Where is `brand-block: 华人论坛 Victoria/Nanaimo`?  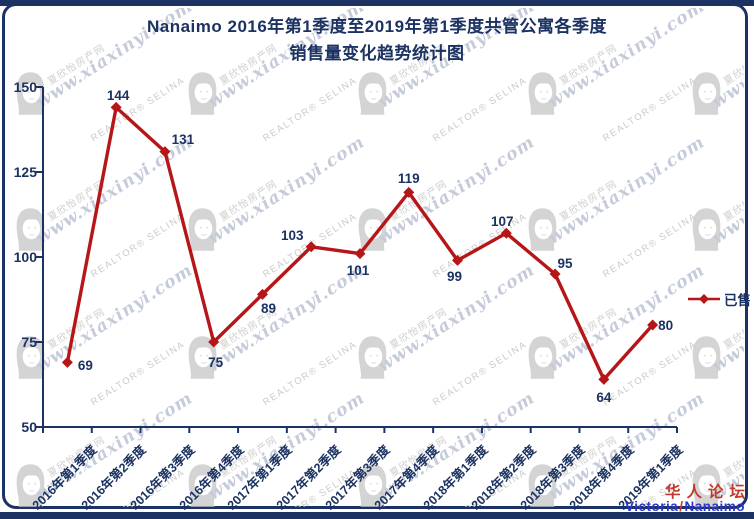
brand-block: 华人论坛 Victoria/Nanaimo is located at coordinates (685, 499).